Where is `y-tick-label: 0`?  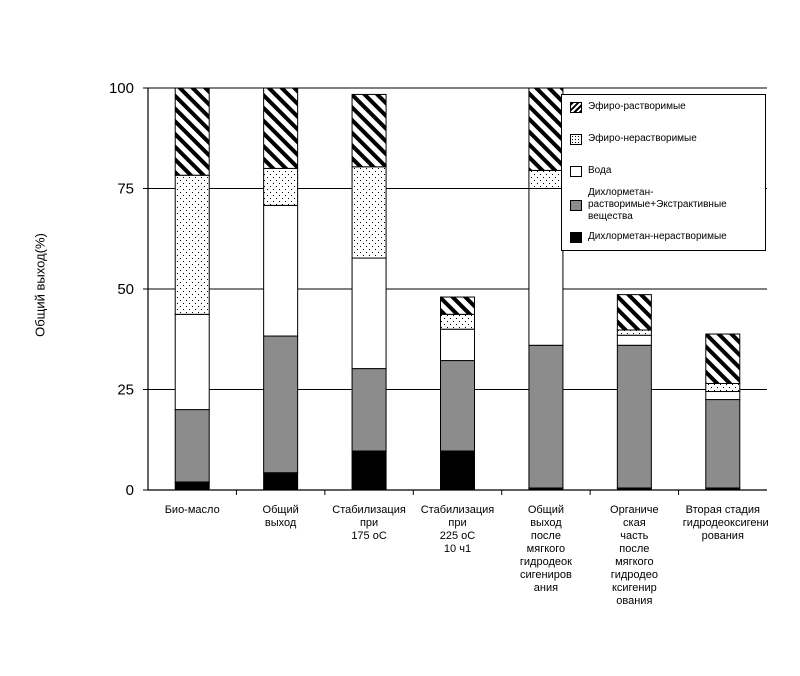
y-tick-label: 0 is located at coordinates (130, 490).